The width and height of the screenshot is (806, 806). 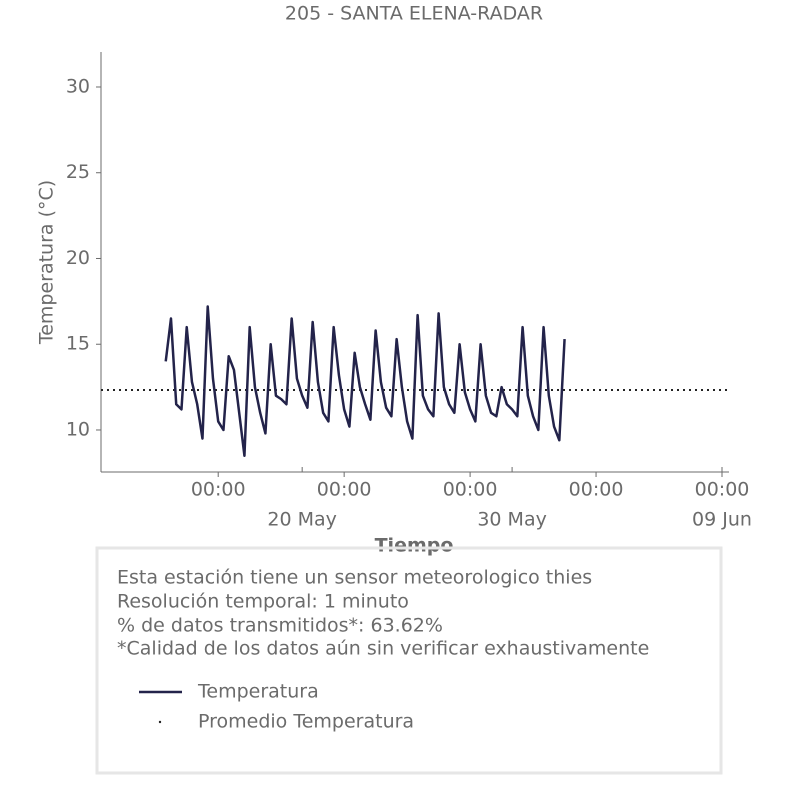 I want to click on info-text: % de datos transmitidos*: 63.62%, so click(x=280, y=626).